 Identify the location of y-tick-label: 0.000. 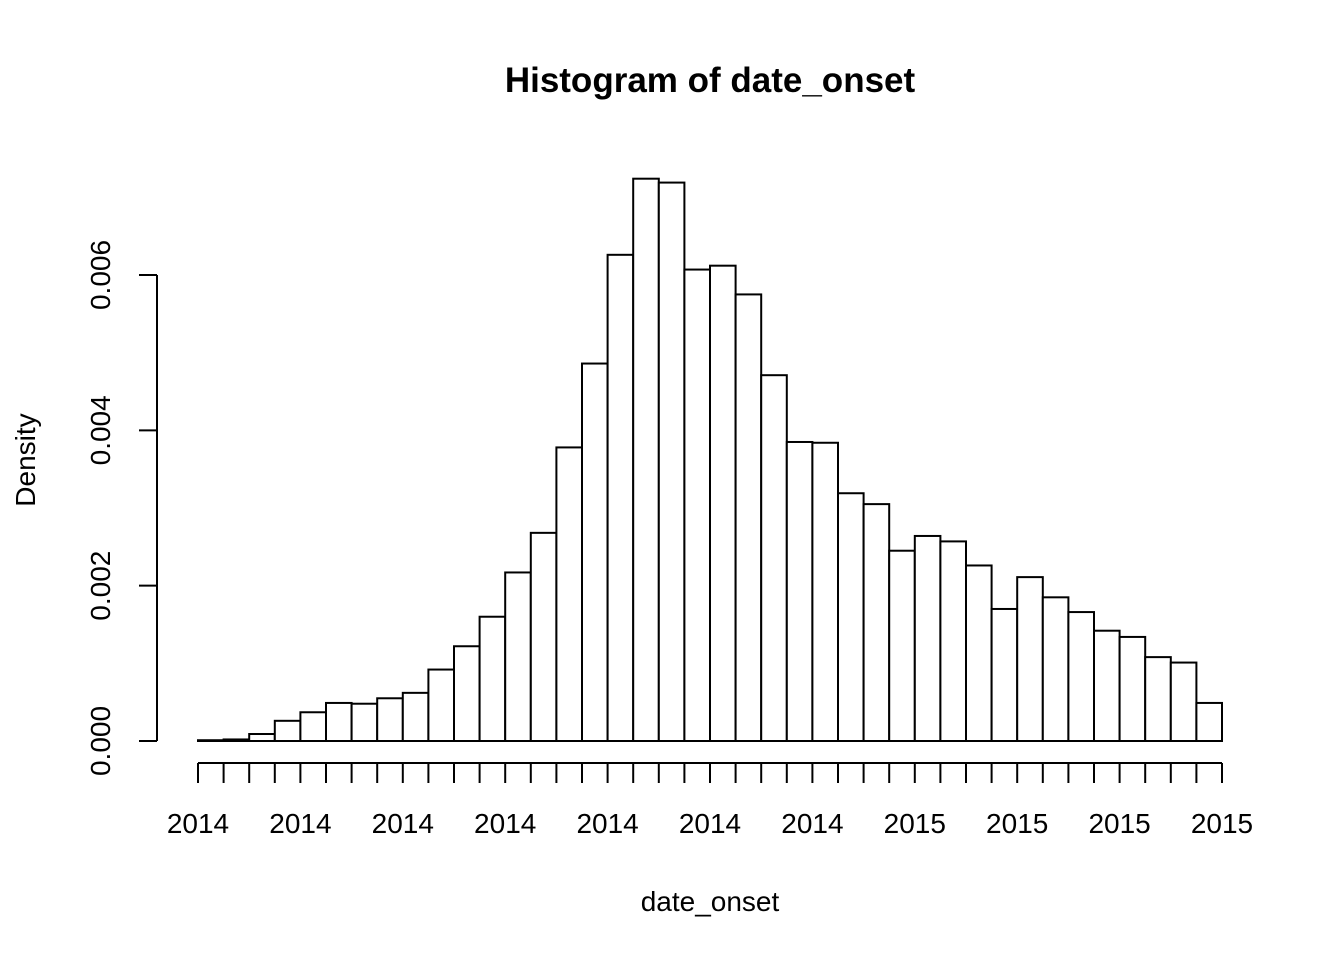
(100, 741).